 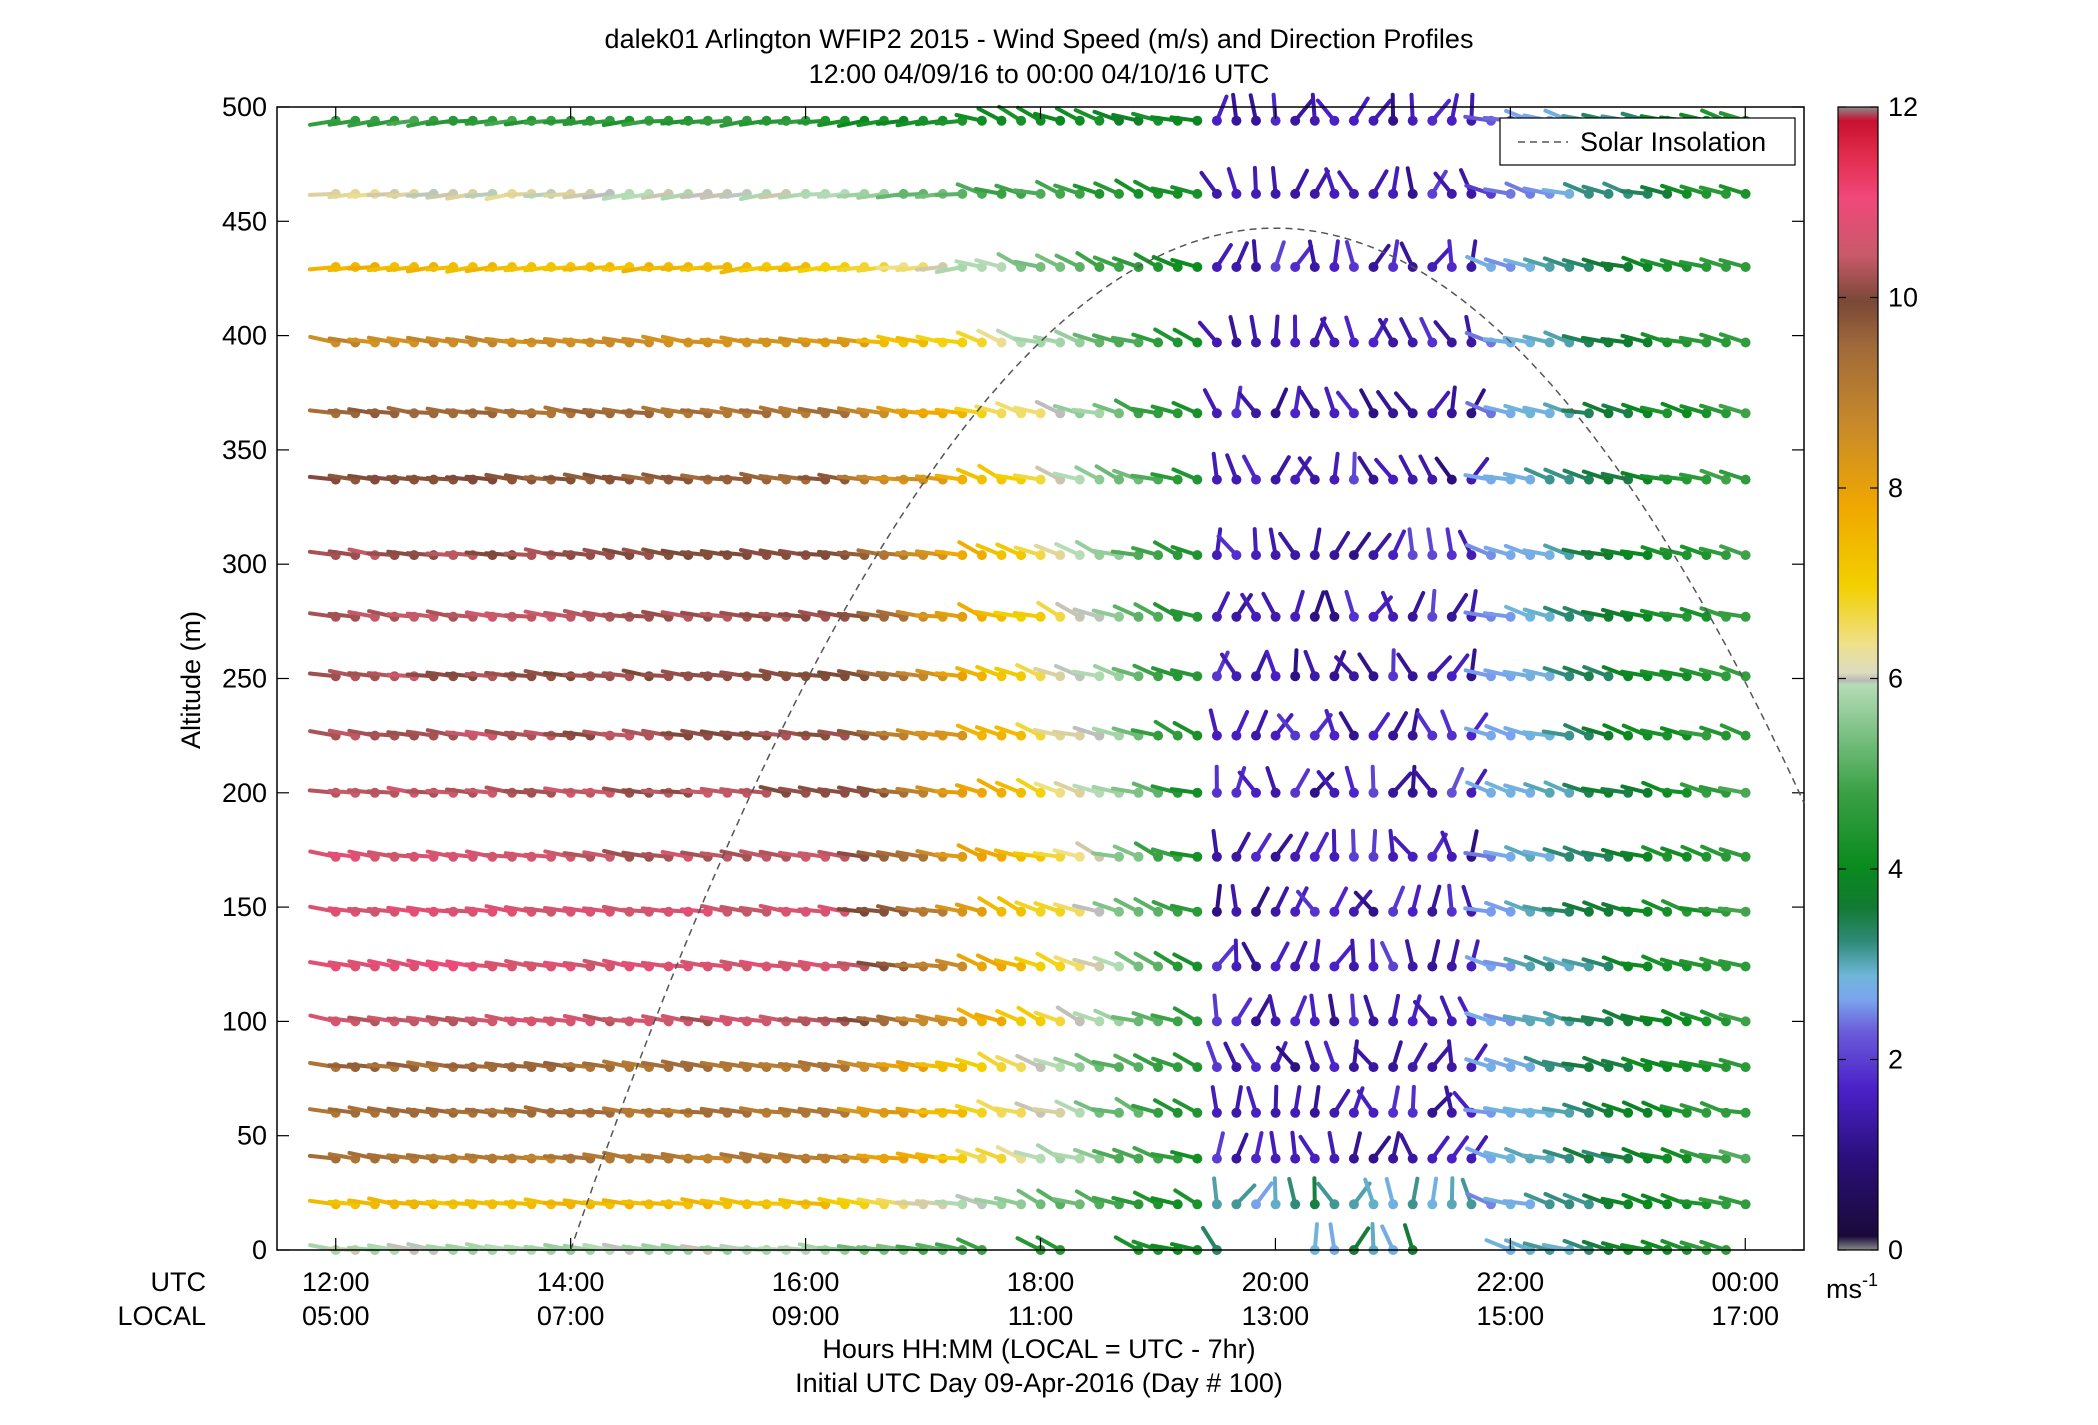 I want to click on x-axis-label: Hours HH:MM (LOCAL = UTC - 7hr), so click(x=1038, y=1349).